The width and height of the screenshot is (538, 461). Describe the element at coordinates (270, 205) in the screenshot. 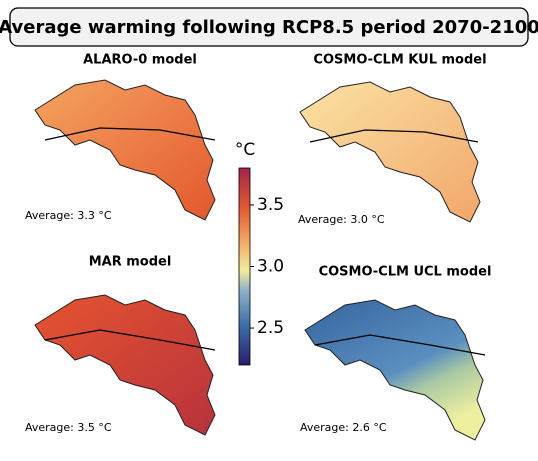

I see `colorbar-tick-label: 3.5` at that location.